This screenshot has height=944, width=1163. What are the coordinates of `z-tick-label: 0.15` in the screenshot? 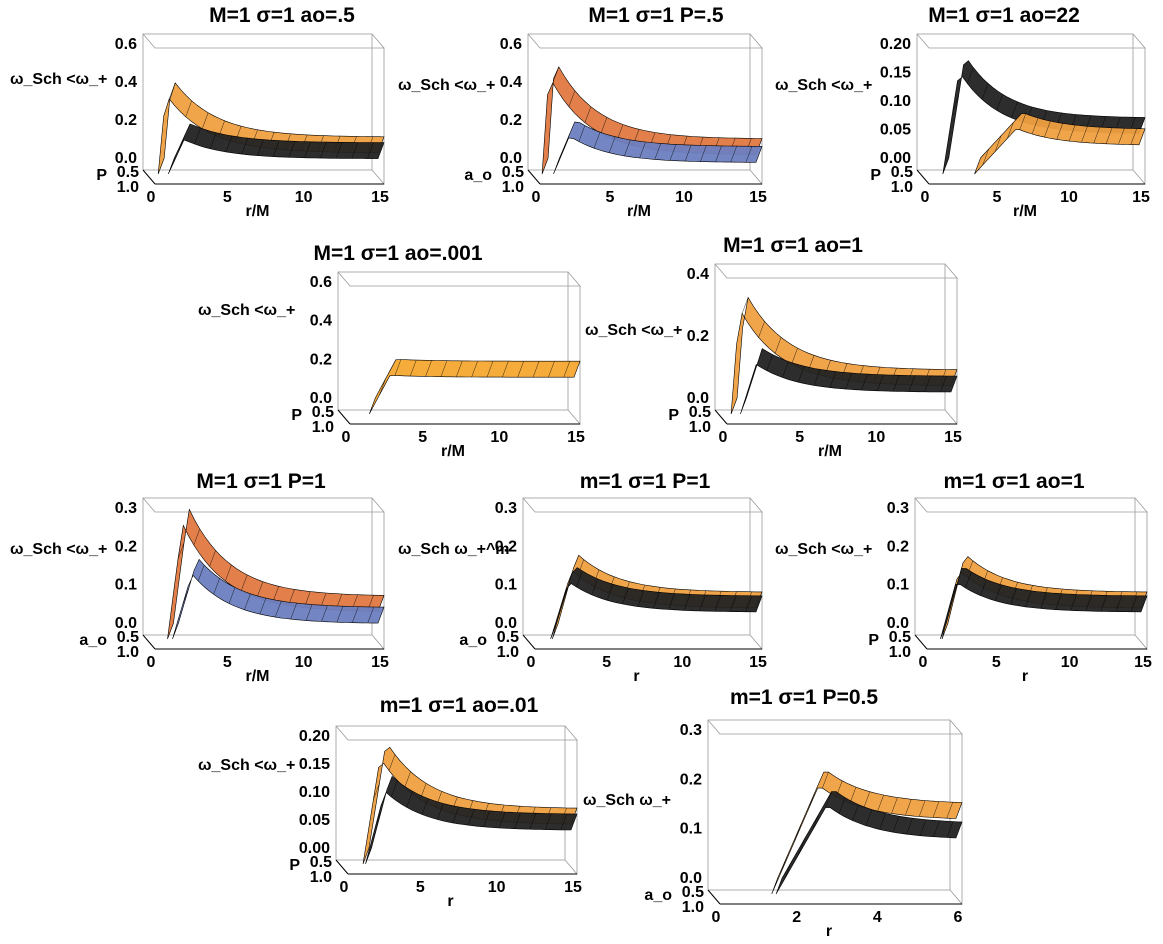 It's located at (895, 73).